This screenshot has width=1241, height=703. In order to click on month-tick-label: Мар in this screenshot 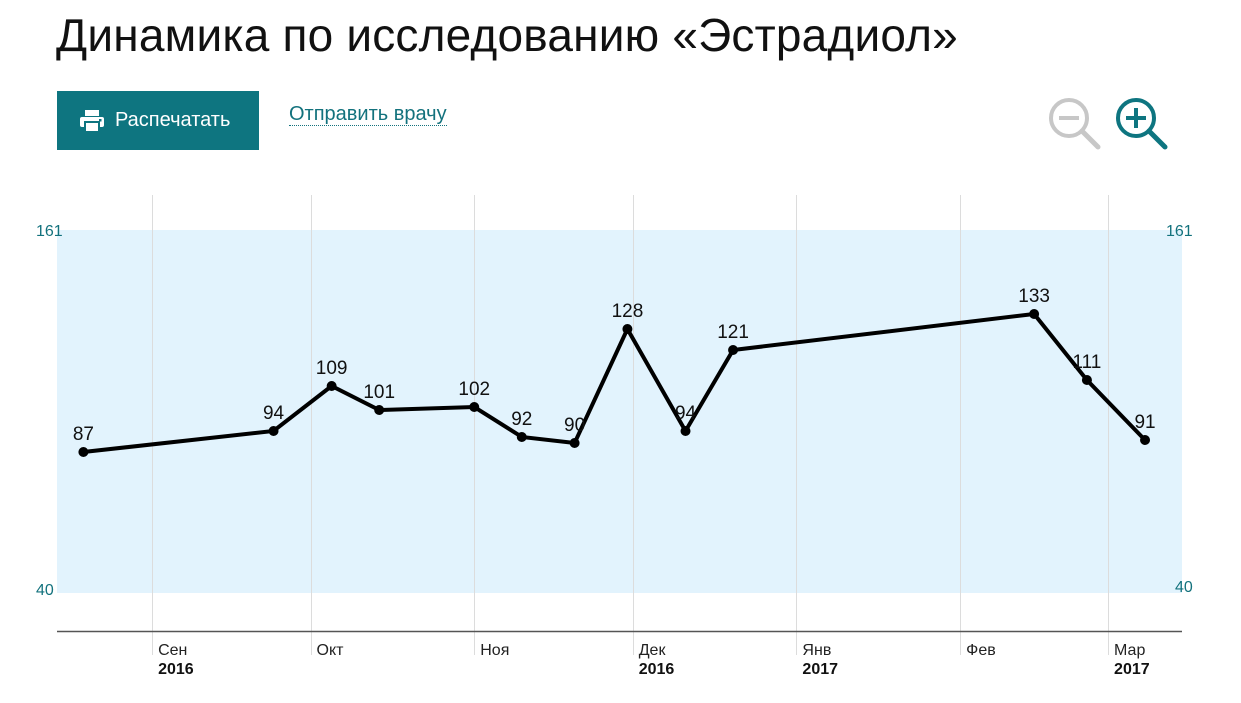, I will do `click(1129, 650)`.